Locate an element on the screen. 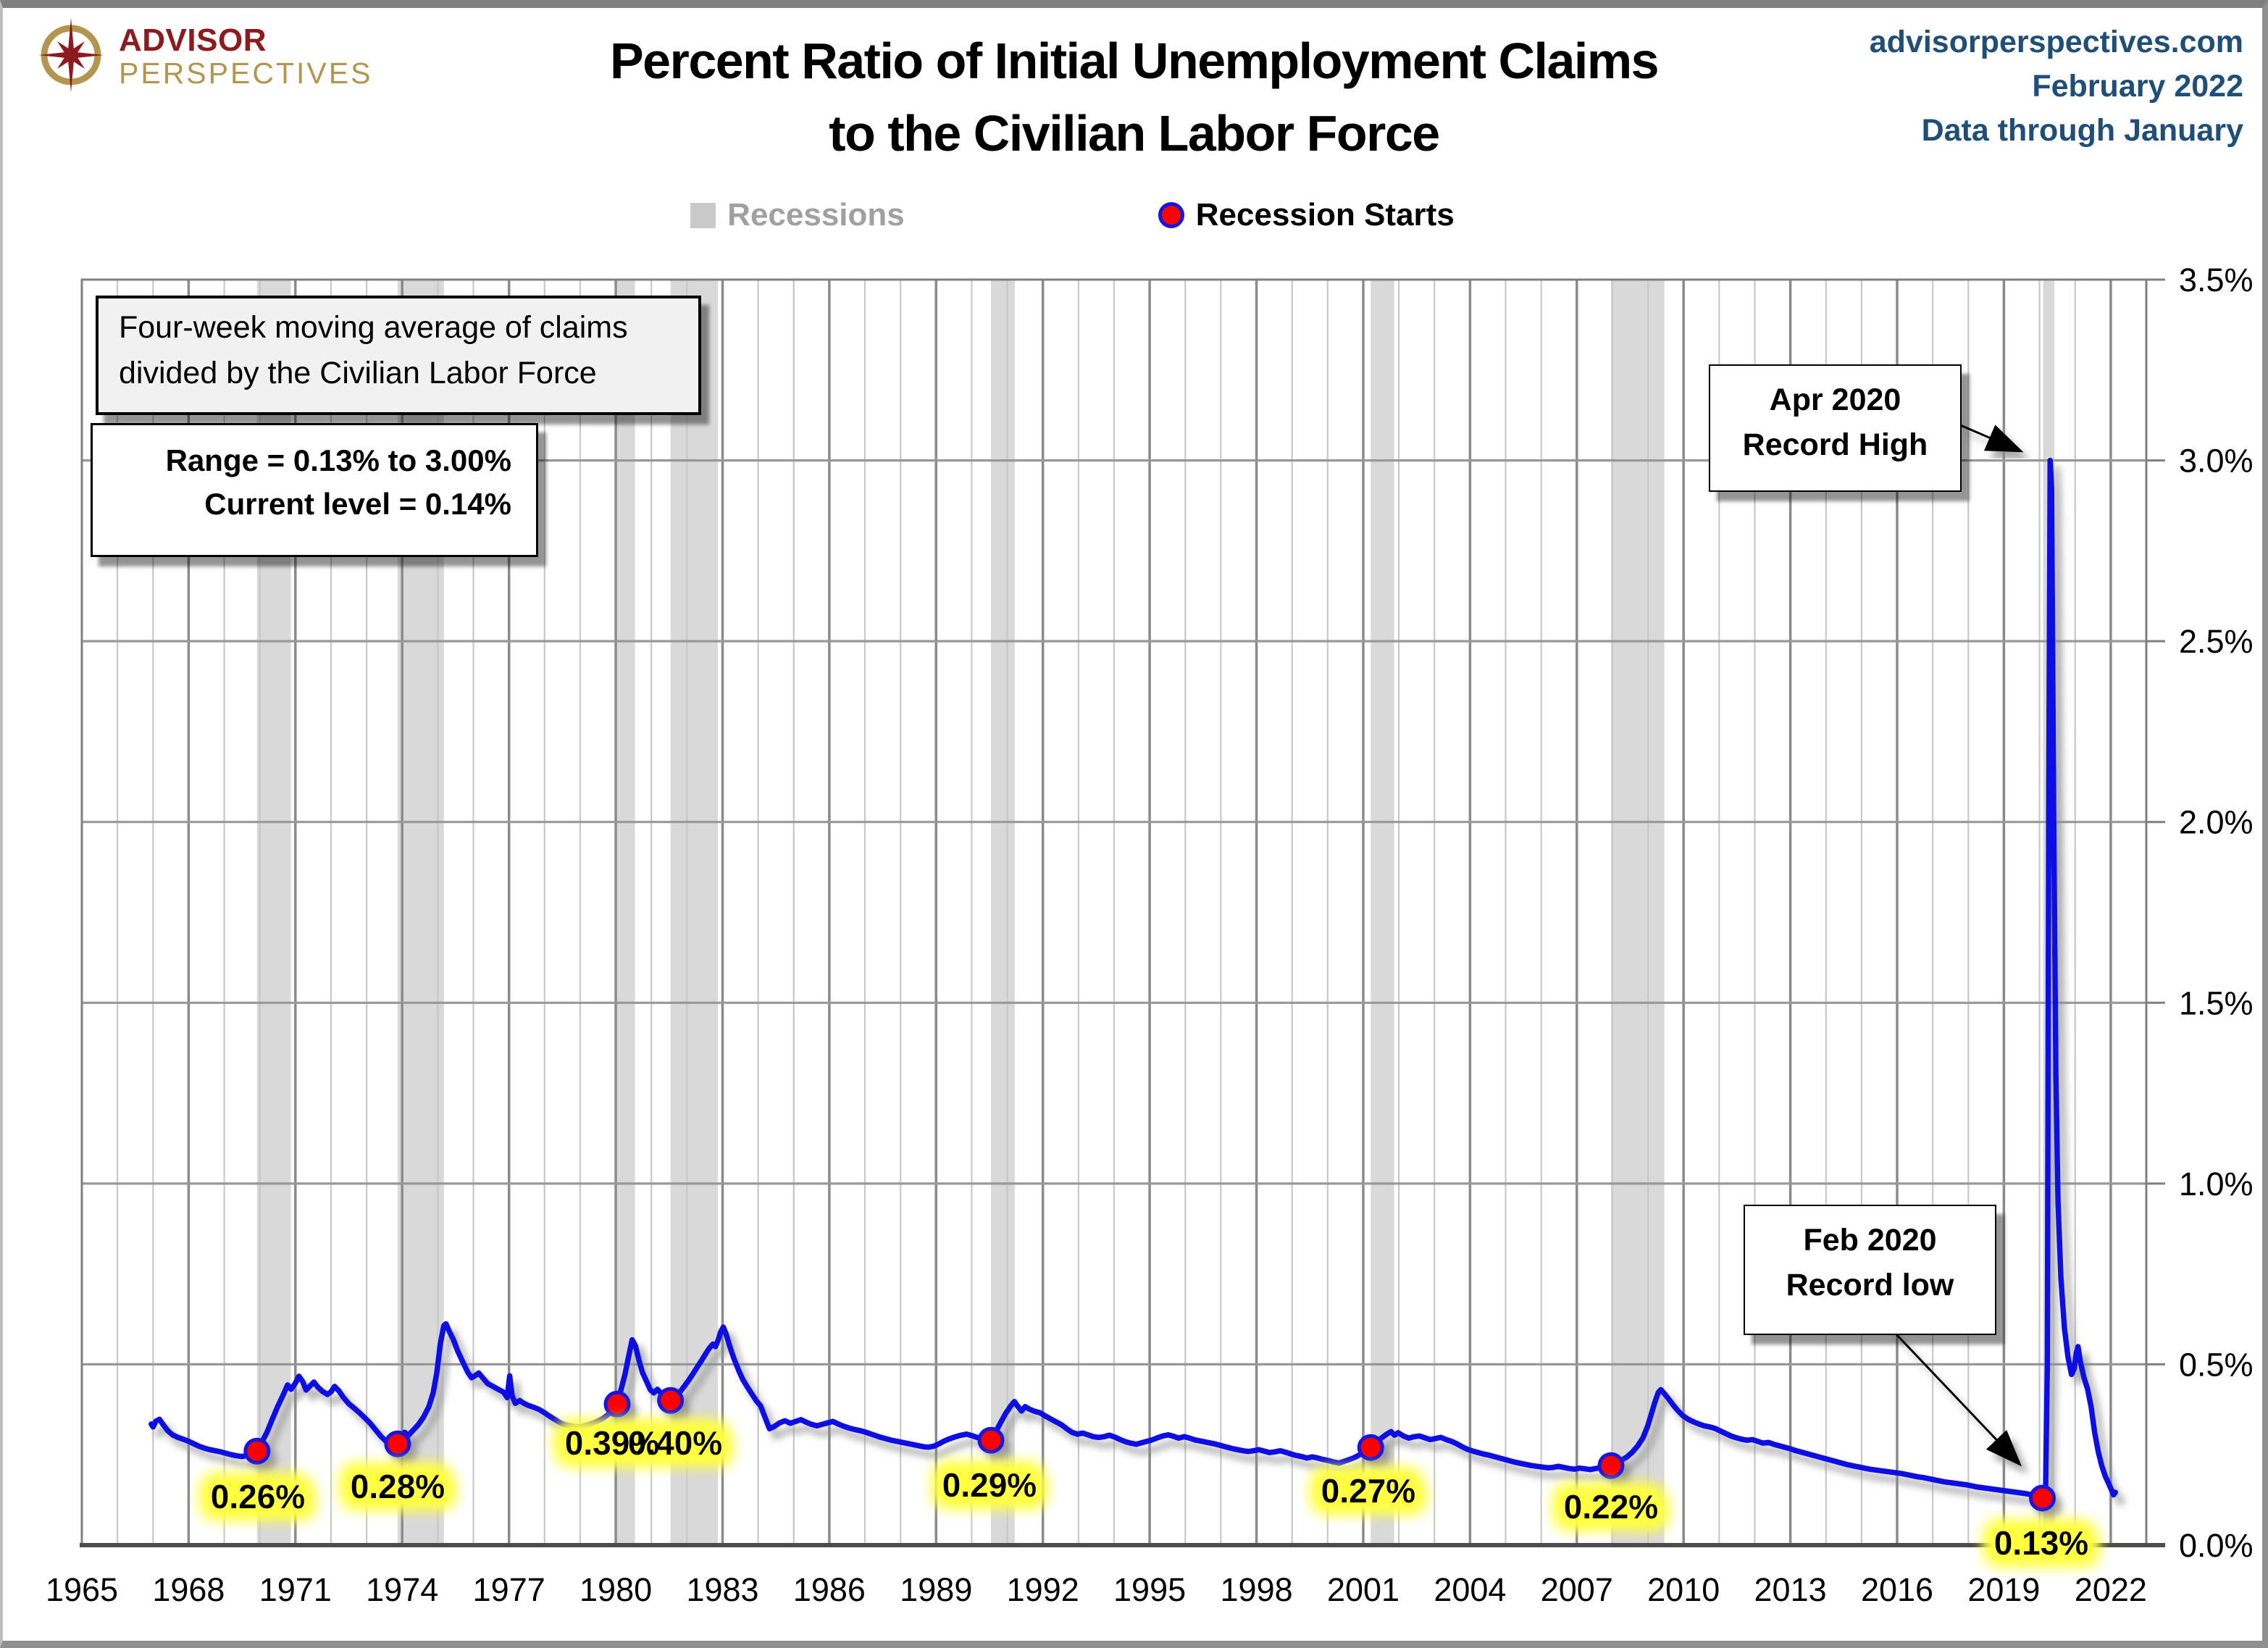  svg-text: 0.40% is located at coordinates (675, 1443).